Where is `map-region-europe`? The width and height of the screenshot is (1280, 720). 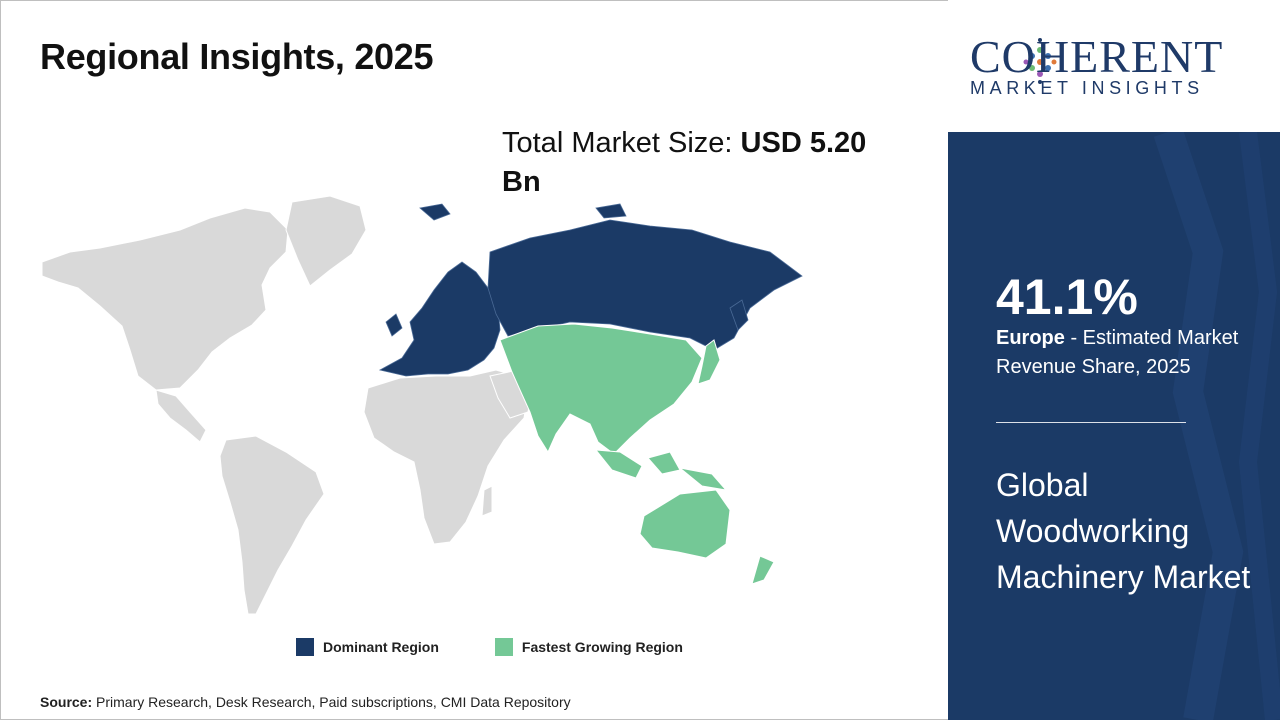 map-region-europe is located at coordinates (439, 290).